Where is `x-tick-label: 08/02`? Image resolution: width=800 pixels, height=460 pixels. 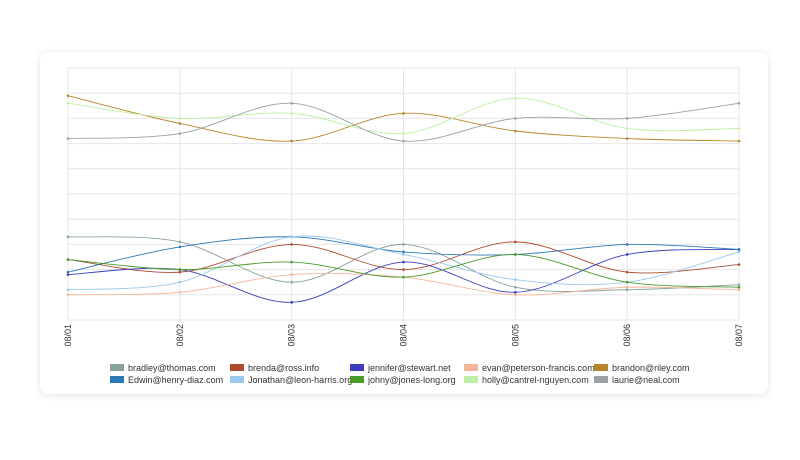
x-tick-label: 08/02 is located at coordinates (180, 335).